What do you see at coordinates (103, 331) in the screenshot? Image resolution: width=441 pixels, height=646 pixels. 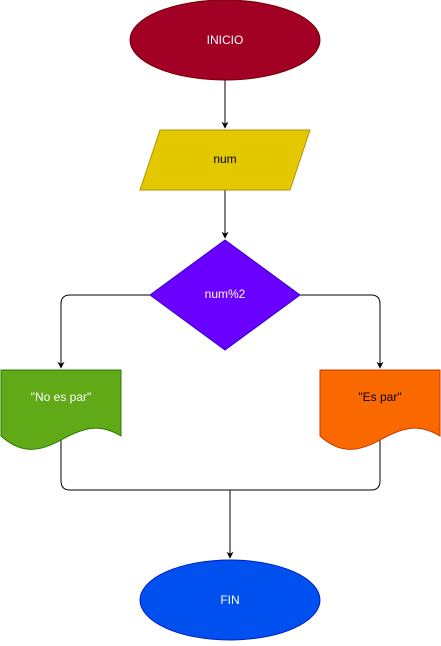 I see `edge-decision-to-no` at bounding box center [103, 331].